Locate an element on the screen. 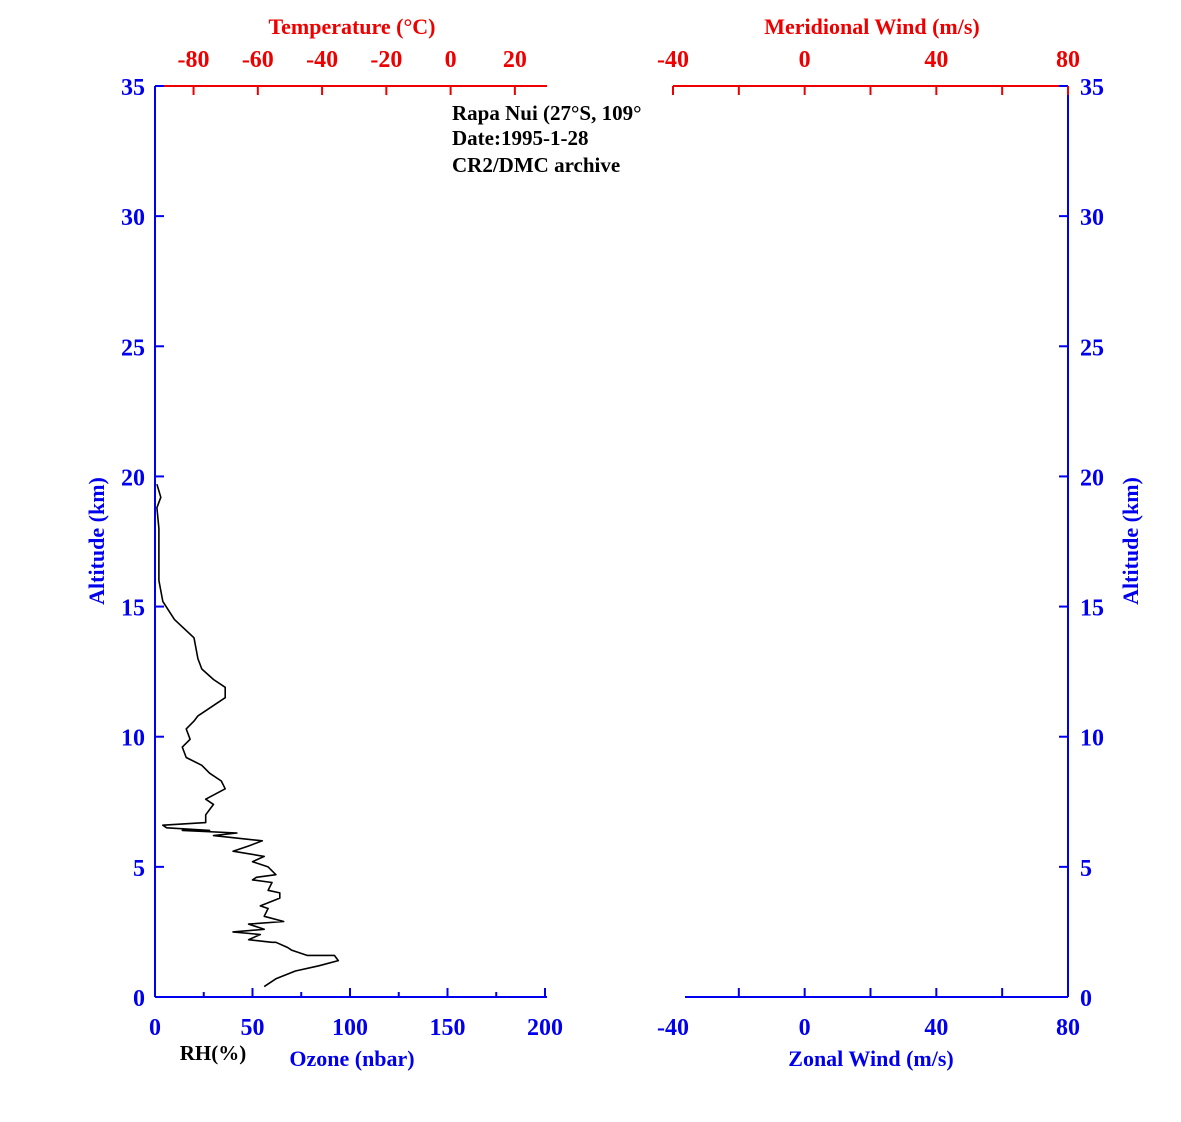 The width and height of the screenshot is (1181, 1122). left-altitude-tick-label: 20 is located at coordinates (133, 478).